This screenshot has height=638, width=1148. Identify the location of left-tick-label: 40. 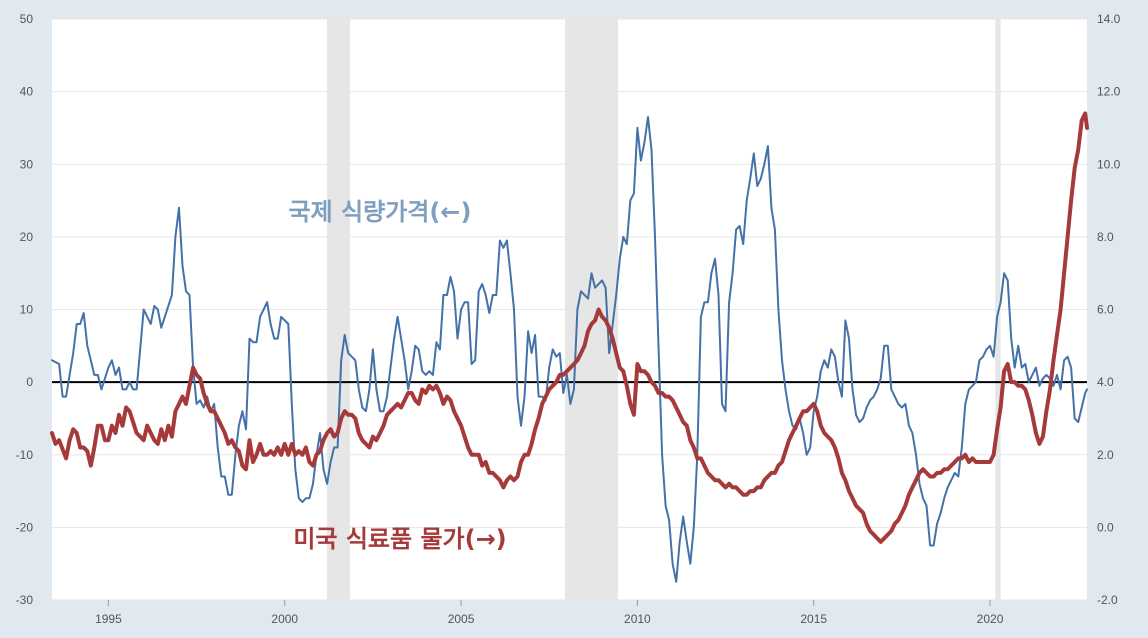
(27, 92).